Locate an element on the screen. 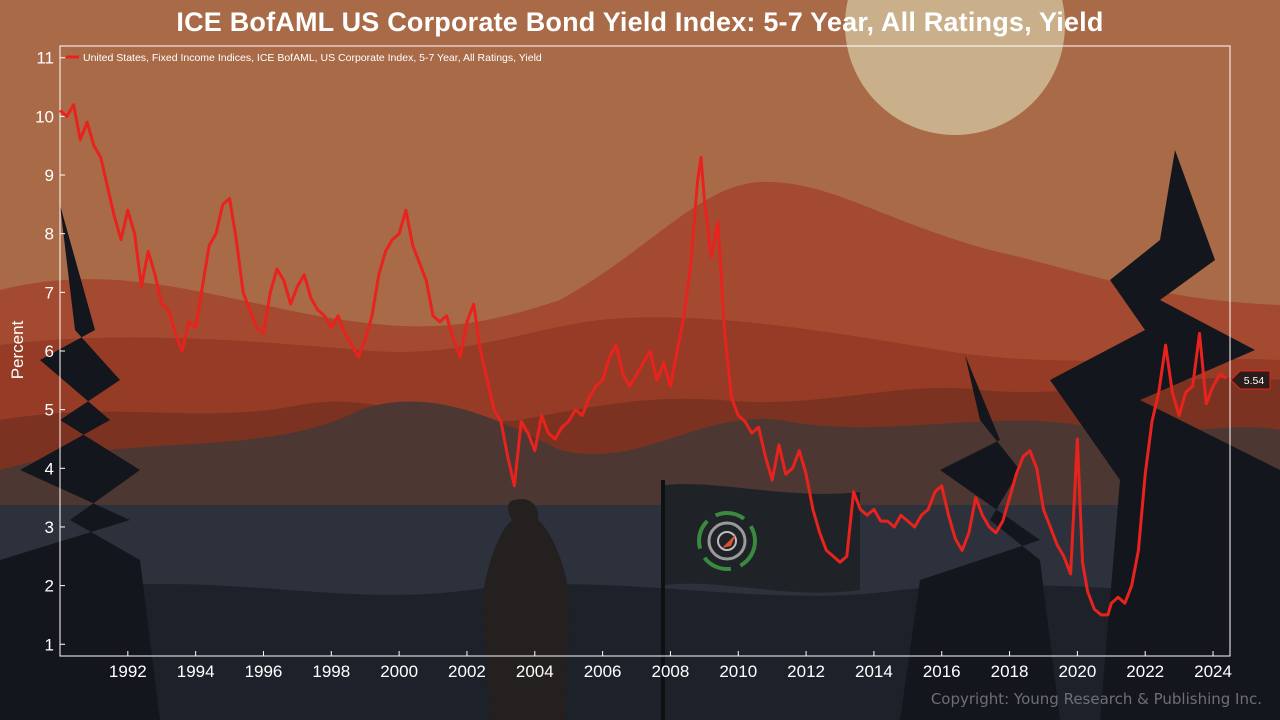 This screenshot has height=720, width=1280. x-tick-label: 2004 is located at coordinates (535, 671).